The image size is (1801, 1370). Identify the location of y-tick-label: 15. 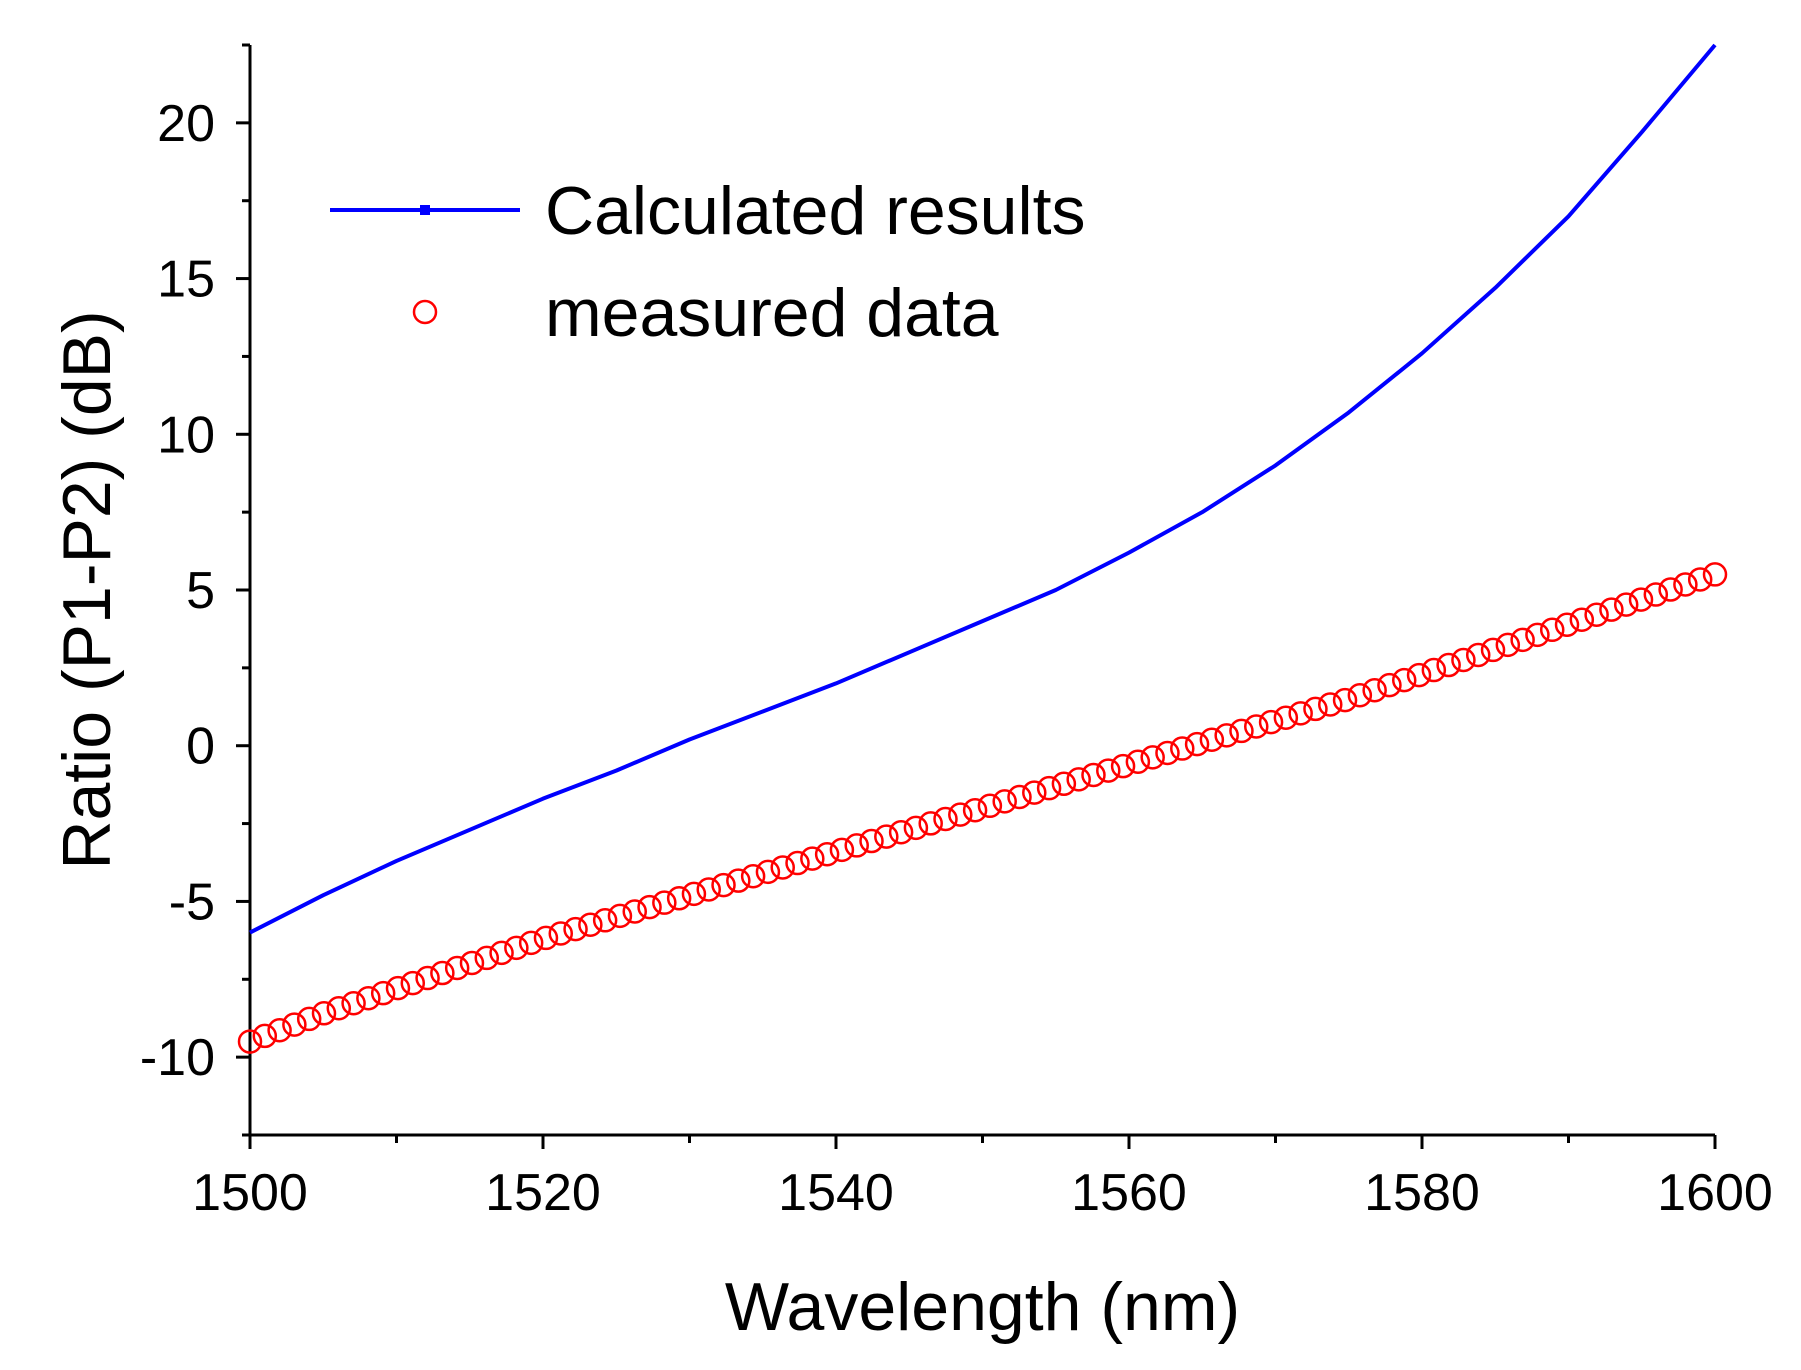
(186, 280).